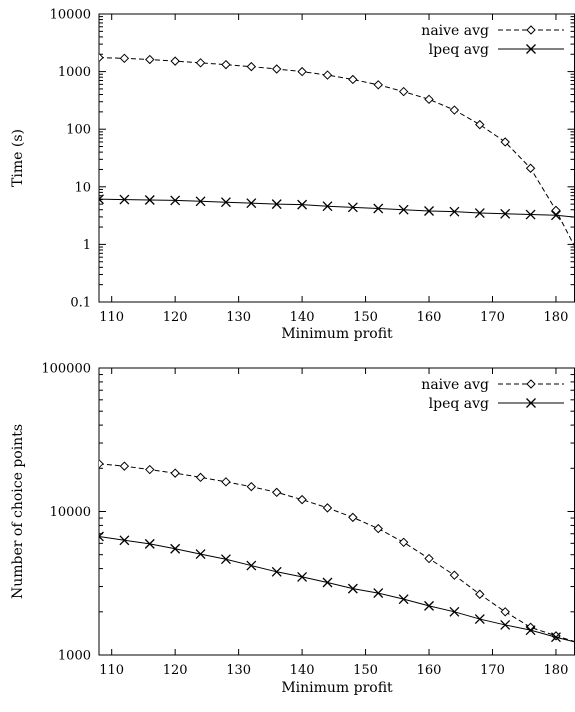  What do you see at coordinates (82, 187) in the screenshot?
I see `y-tick-label: 10` at bounding box center [82, 187].